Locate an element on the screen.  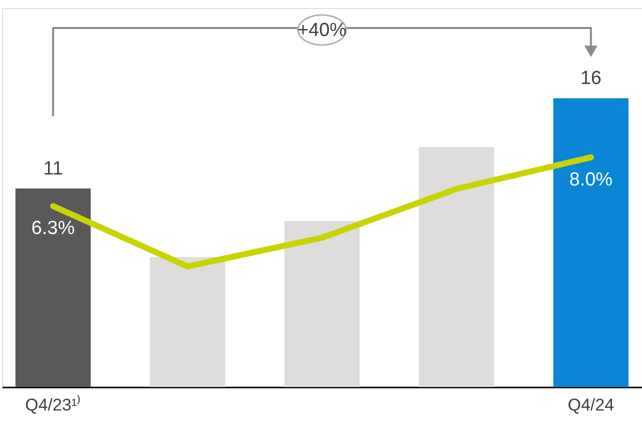
x-tick-label: Q4/24 is located at coordinates (591, 405).